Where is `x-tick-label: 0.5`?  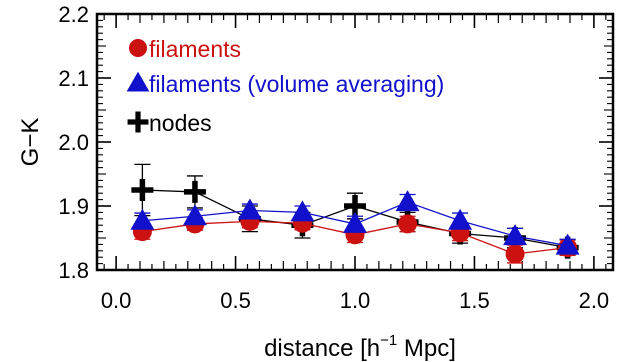
x-tick-label: 0.5 is located at coordinates (235, 300).